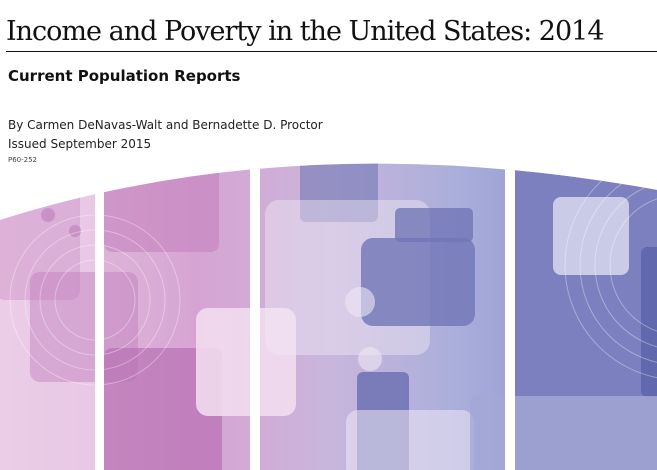 The height and width of the screenshot is (470, 657). Describe the element at coordinates (23, 160) in the screenshot. I see `report-number: P60-252` at that location.